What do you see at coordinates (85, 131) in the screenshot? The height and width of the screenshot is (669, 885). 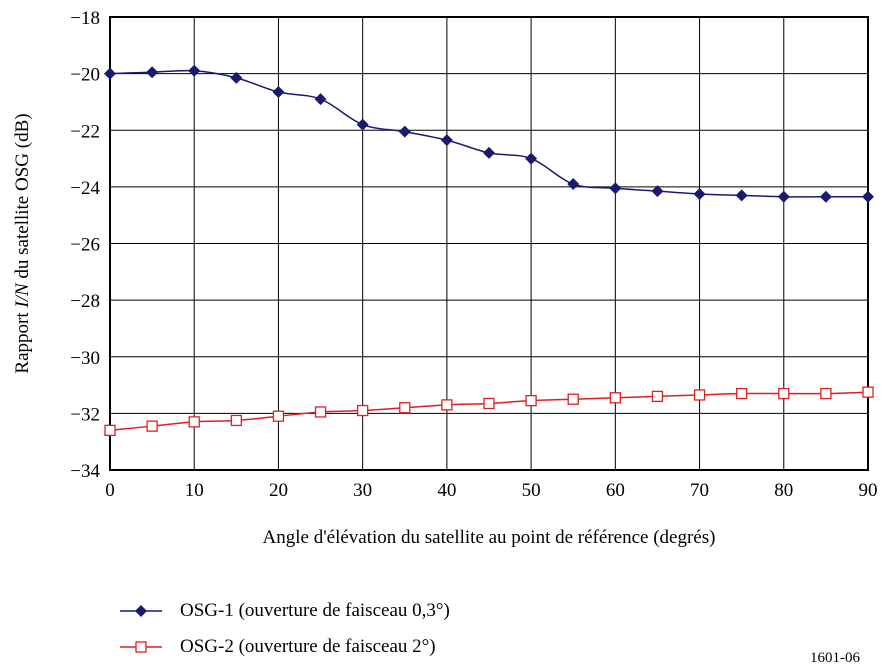 I see `y-tick-label: −22` at bounding box center [85, 131].